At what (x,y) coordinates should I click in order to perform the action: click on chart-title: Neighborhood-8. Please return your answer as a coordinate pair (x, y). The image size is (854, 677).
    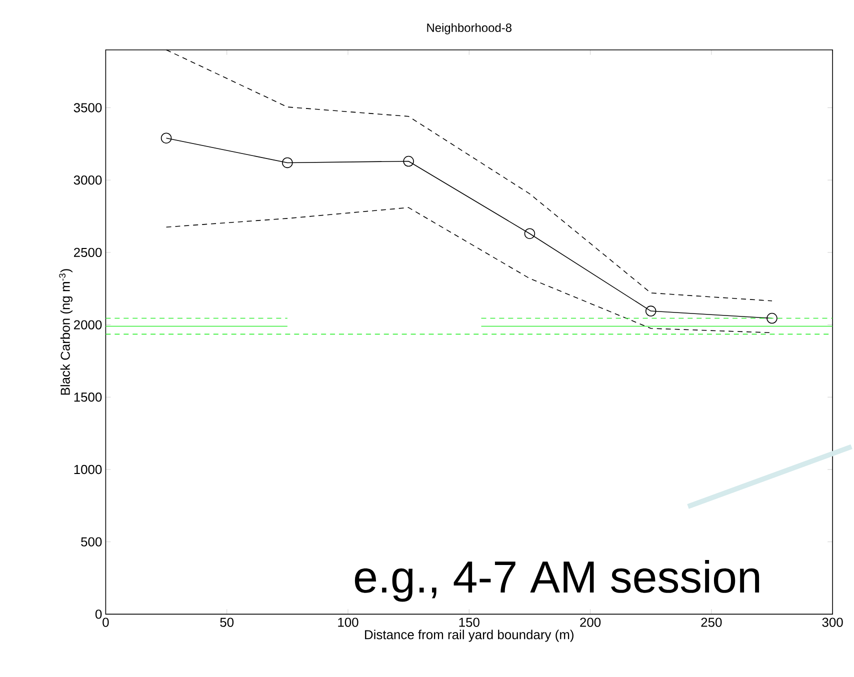
    Looking at the image, I should click on (469, 28).